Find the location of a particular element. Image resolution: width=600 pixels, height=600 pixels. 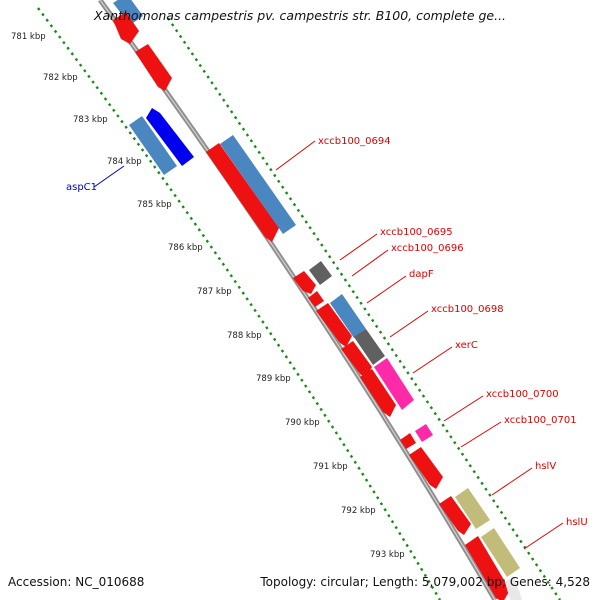

tick-label: 786 kbp is located at coordinates (185, 248).